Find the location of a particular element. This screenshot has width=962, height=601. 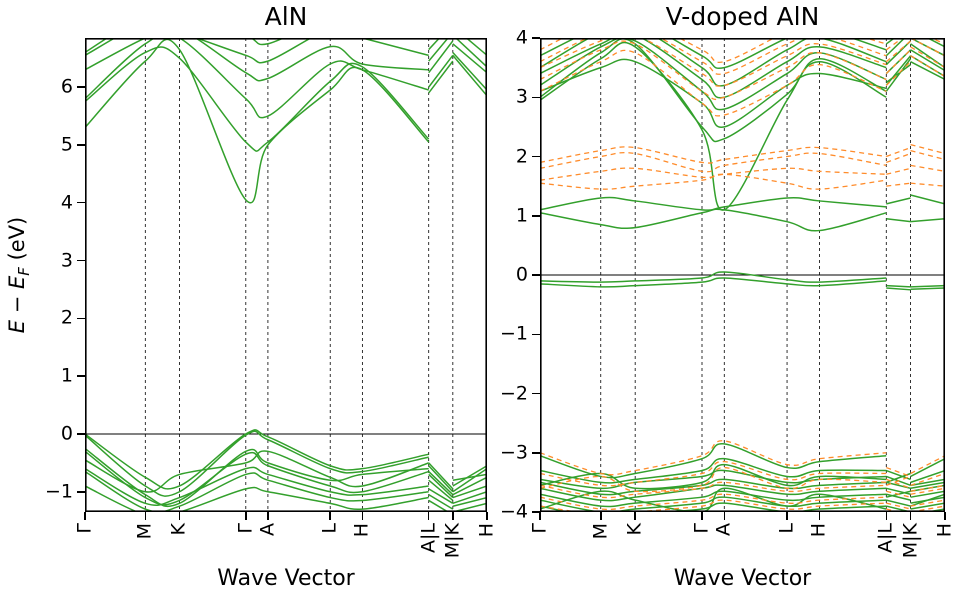

ylabel-E2: E is located at coordinates (16, 282).